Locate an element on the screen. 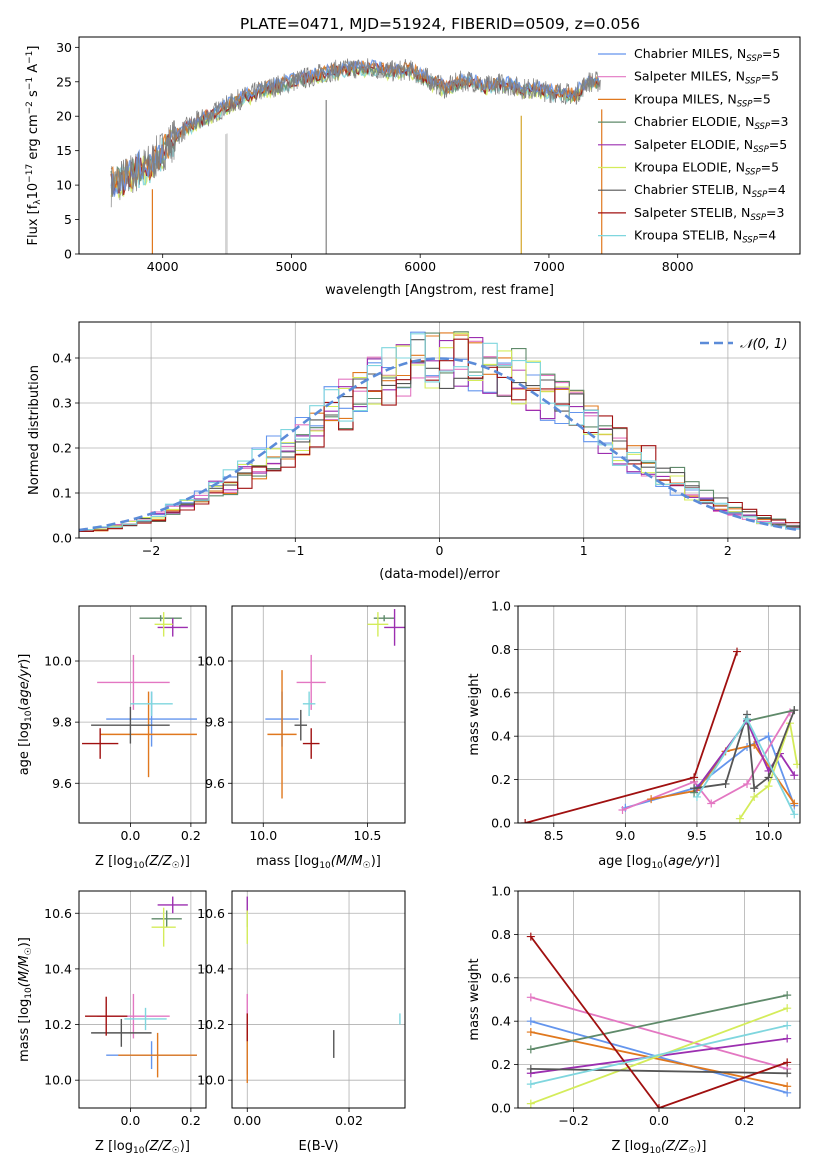 Image resolution: width=819 pixels, height=1170 pixels. histogram-kroupa_stelib is located at coordinates (439, 432).